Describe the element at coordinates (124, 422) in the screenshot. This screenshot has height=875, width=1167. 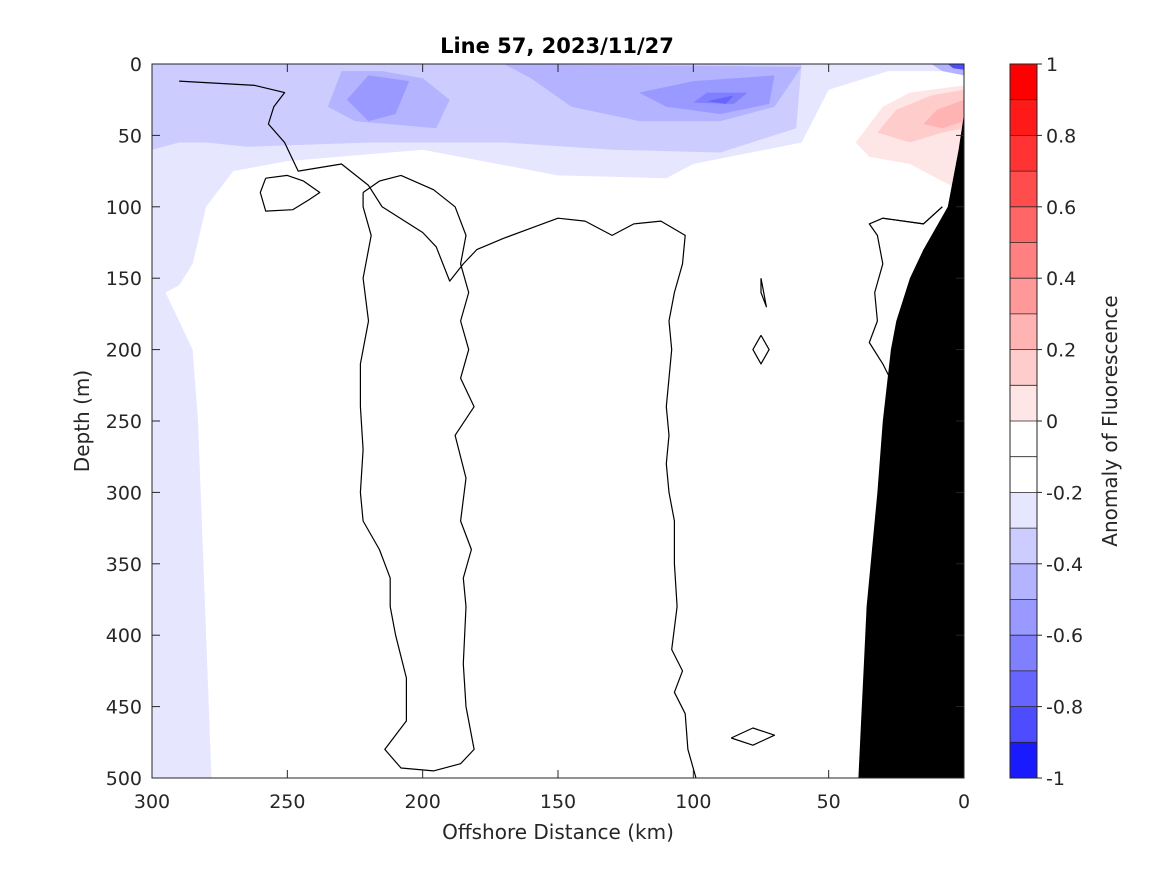
I see `y-tick-label: 250` at that location.